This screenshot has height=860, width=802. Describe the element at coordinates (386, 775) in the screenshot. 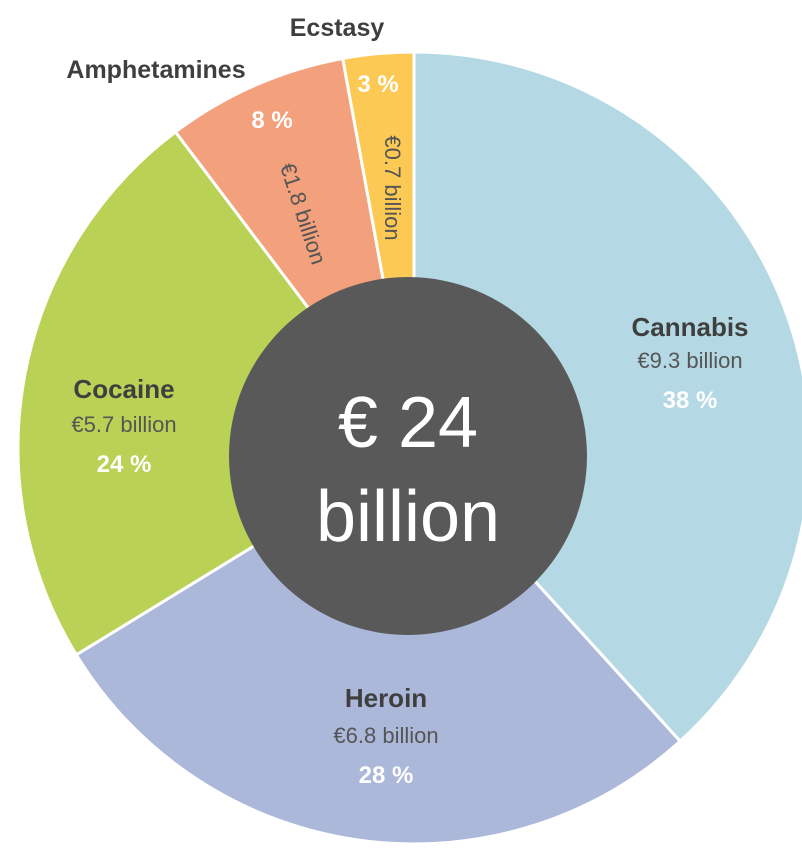

I see `heroin-percent-label: 28 %` at that location.